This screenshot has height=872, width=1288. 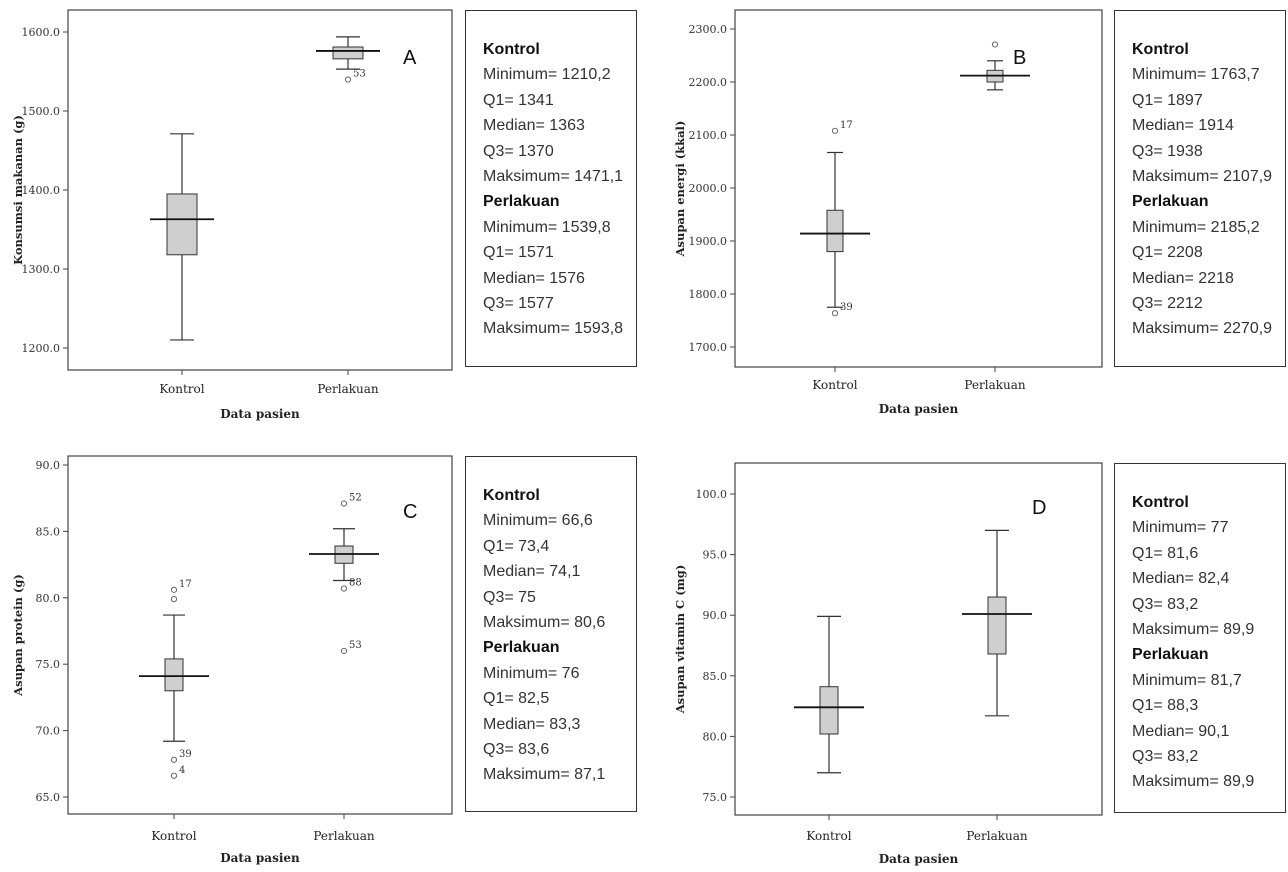 What do you see at coordinates (708, 188) in the screenshot?
I see `y-tick-label: 2000.0` at bounding box center [708, 188].